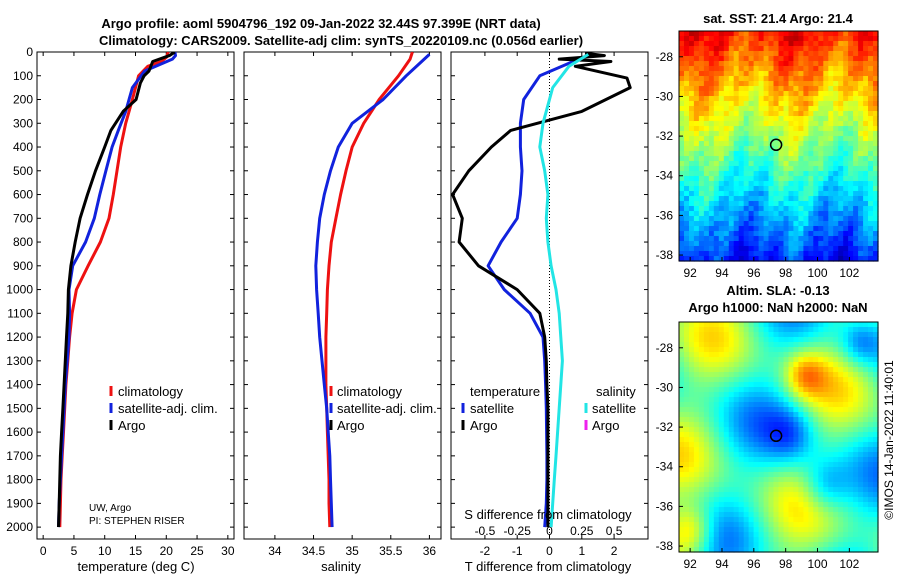  Describe the element at coordinates (43, 551) in the screenshot. I see `x-tick-label: 0` at that location.